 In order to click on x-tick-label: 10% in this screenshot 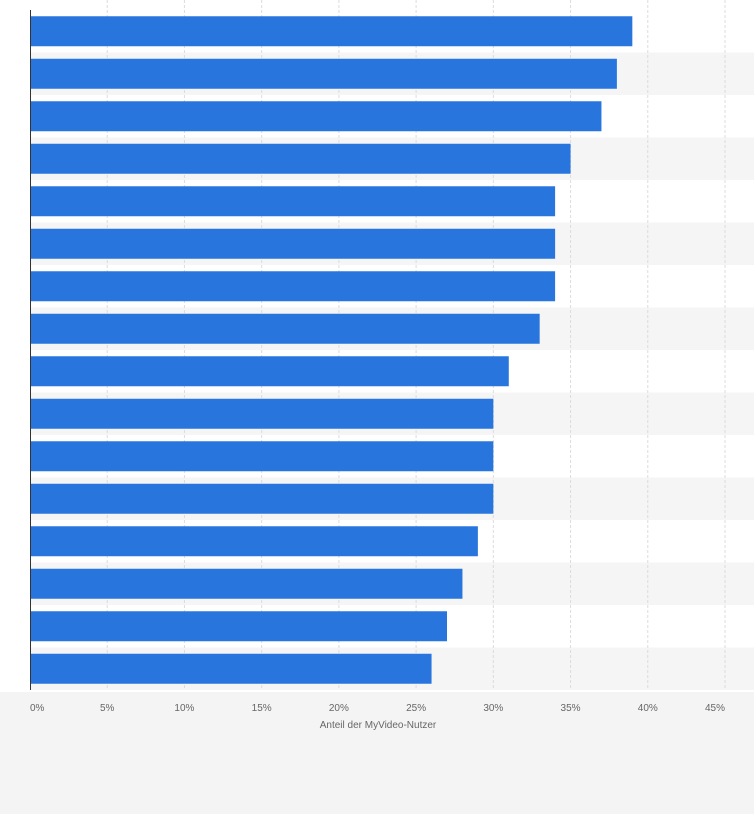, I will do `click(184, 708)`.